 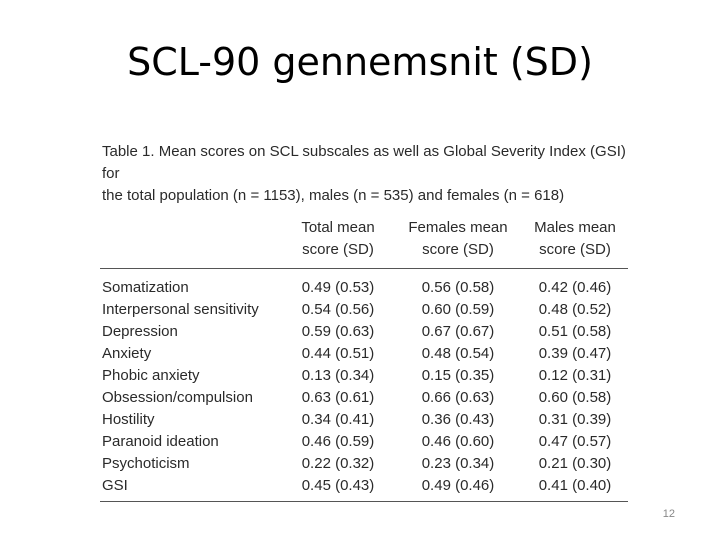 What do you see at coordinates (458, 309) in the screenshot?
I see `cell-females: 0.60 (0.59)` at bounding box center [458, 309].